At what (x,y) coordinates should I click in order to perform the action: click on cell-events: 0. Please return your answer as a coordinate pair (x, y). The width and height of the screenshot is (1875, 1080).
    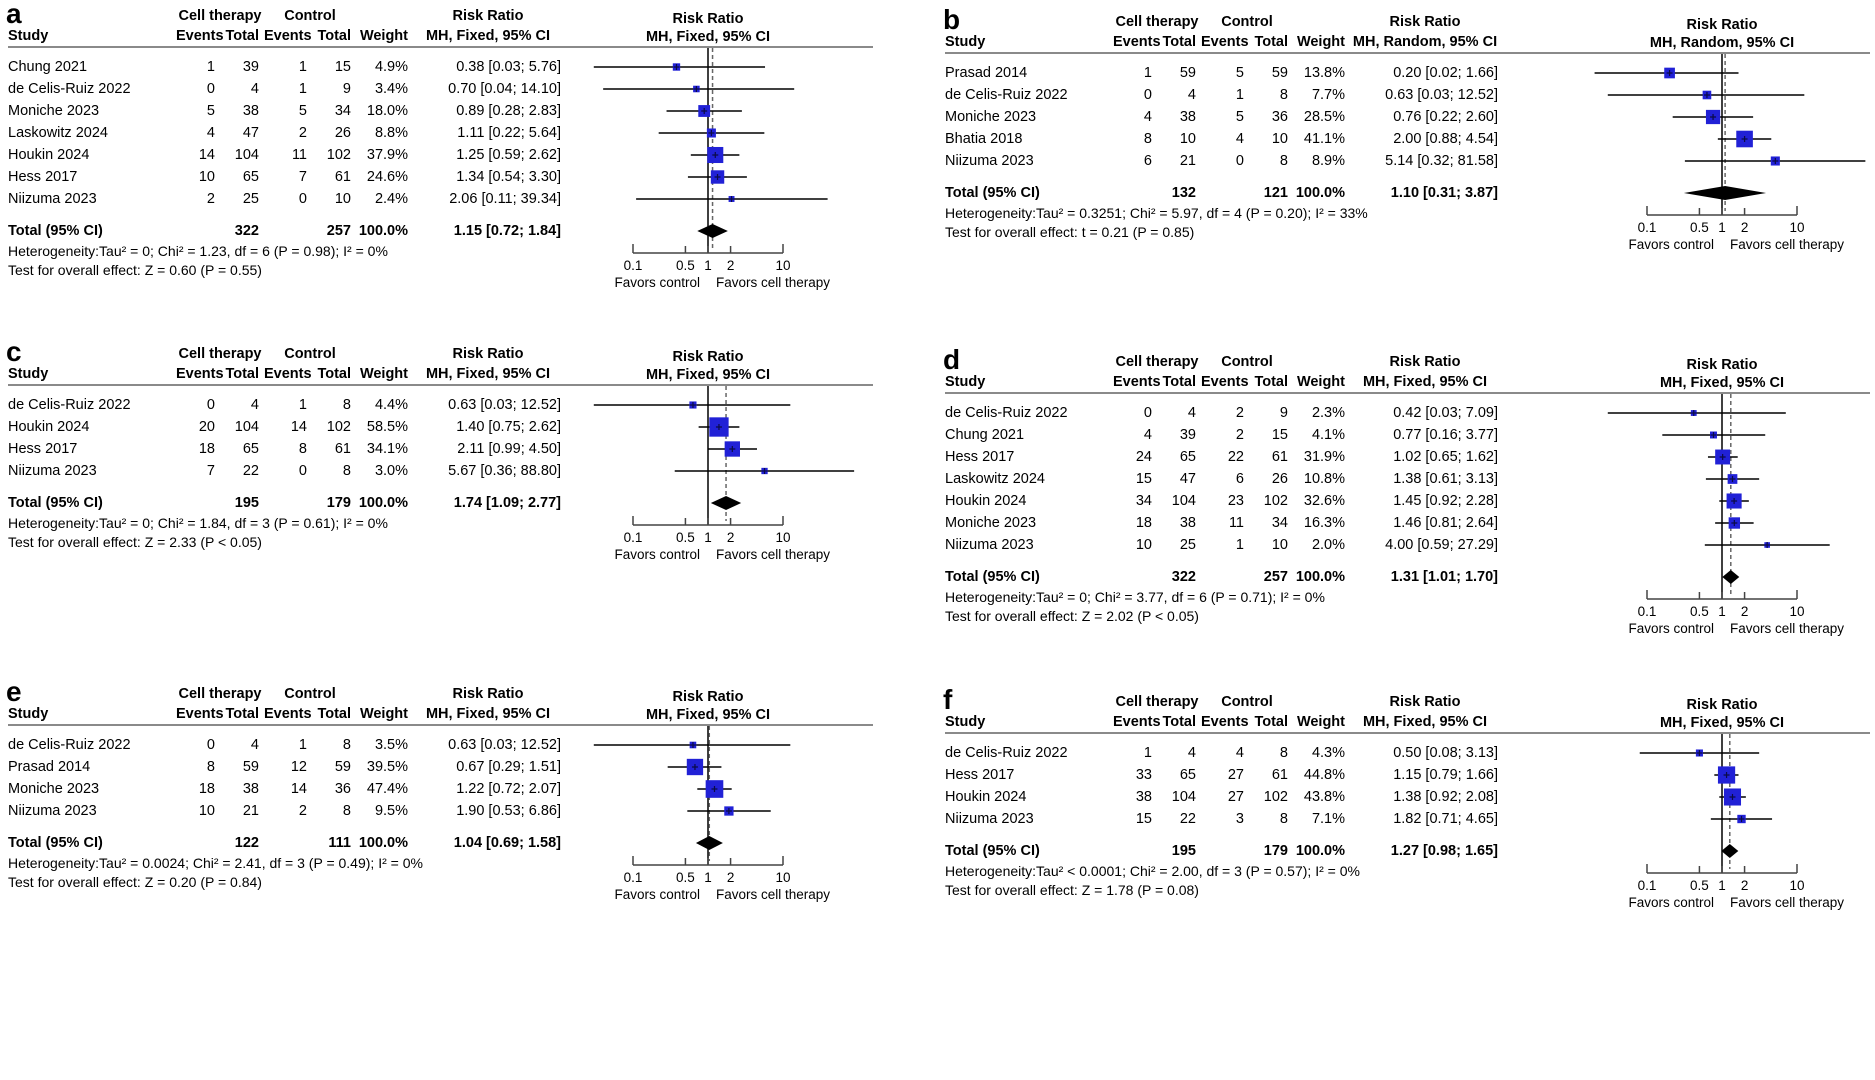
    Looking at the image, I should click on (210, 745).